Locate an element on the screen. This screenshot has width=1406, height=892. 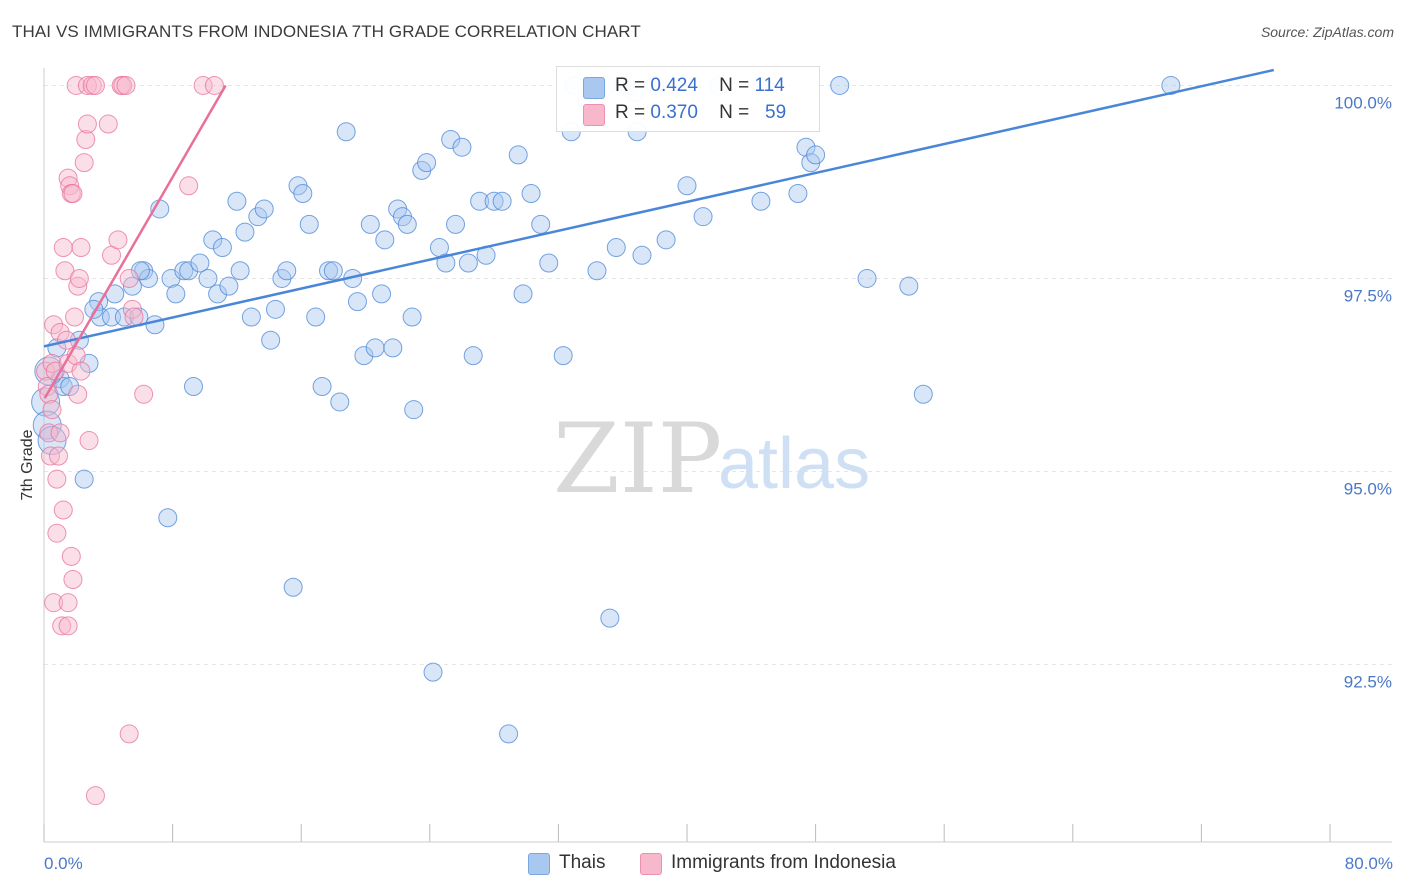
legend-n-value: 59 is located at coordinates (776, 112).